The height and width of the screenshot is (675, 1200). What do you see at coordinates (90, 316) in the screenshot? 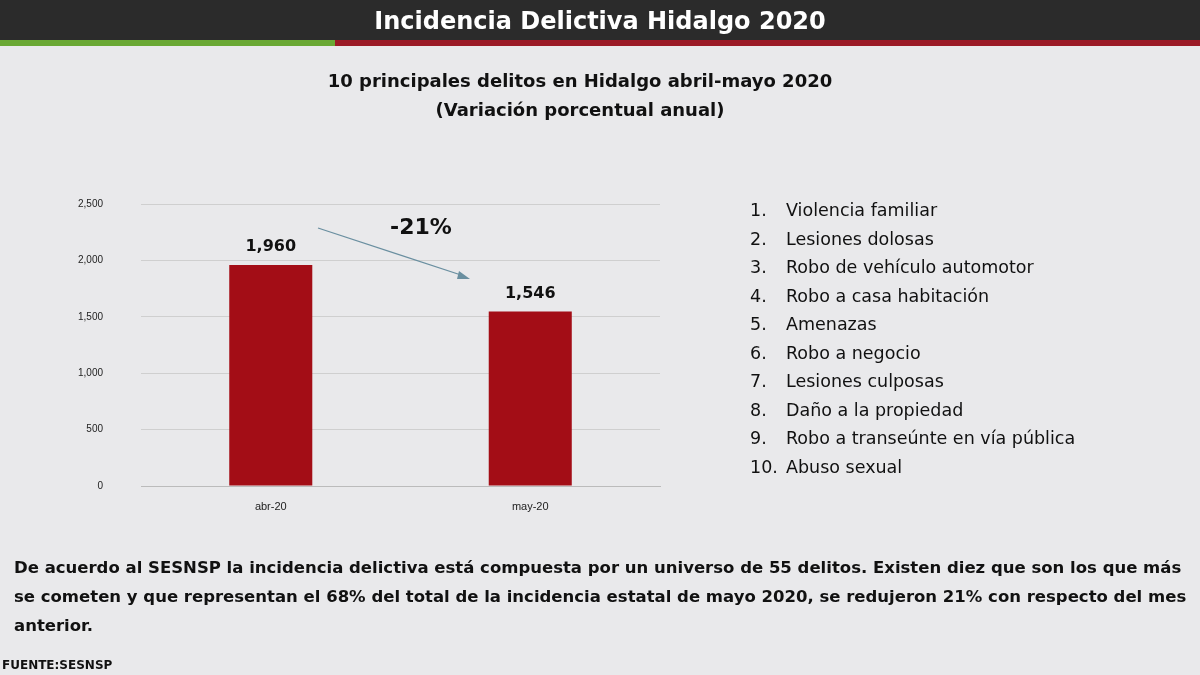
I see `y-tick-label: 1,500` at bounding box center [90, 316].